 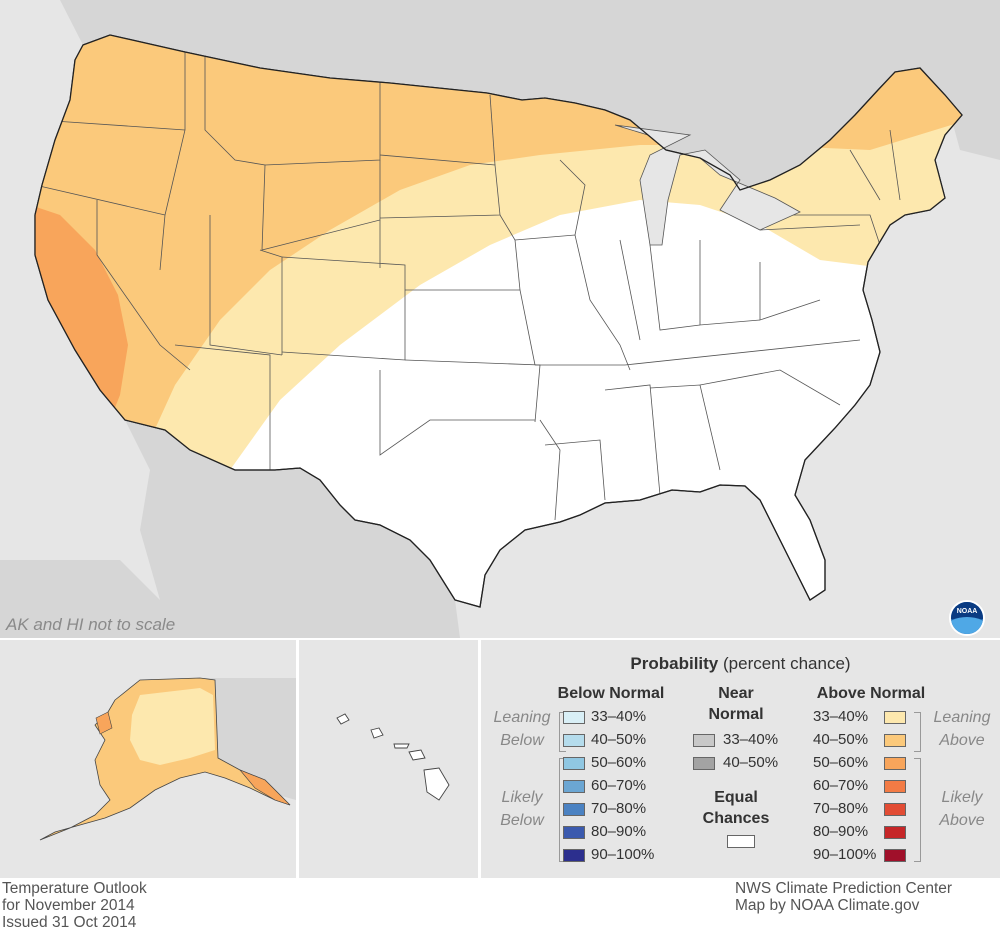 I want to click on below-normal-label: 33–40%, so click(x=619, y=716).